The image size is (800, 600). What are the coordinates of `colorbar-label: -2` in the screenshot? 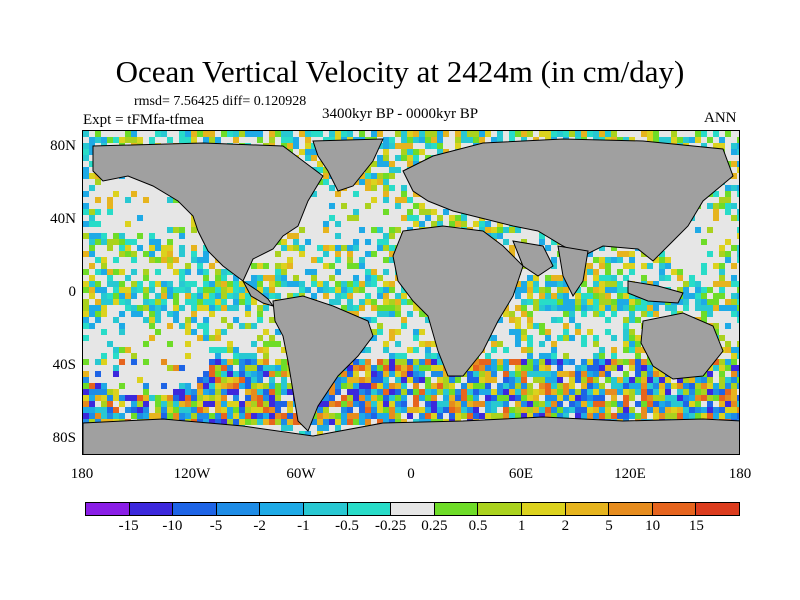 It's located at (259, 526).